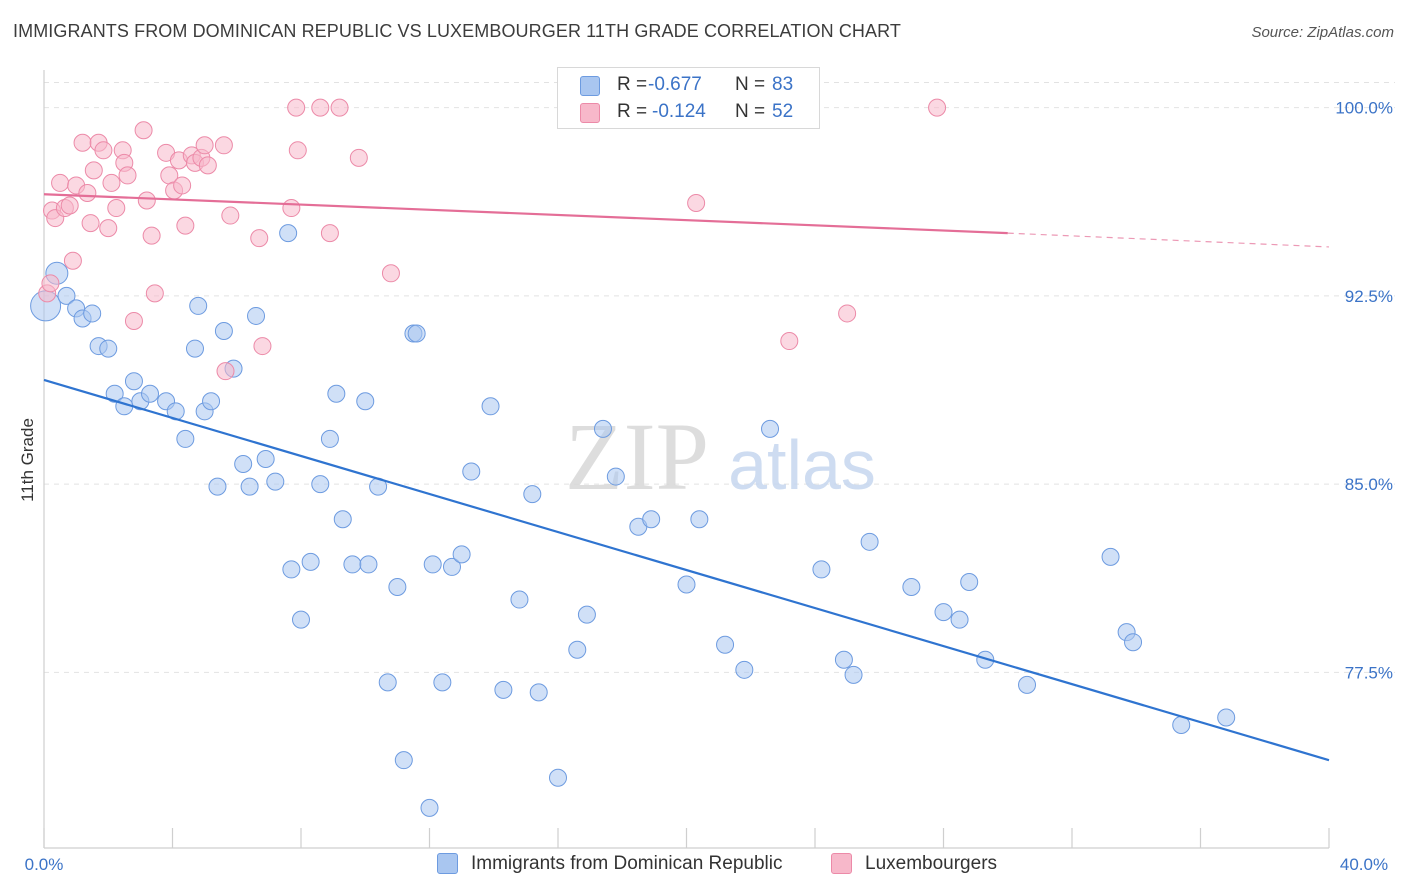 The image size is (1406, 892). What do you see at coordinates (688, 98) in the screenshot?
I see `correlation-legend: R = -0.677 N = 83 R = -0.124 N = 52` at bounding box center [688, 98].